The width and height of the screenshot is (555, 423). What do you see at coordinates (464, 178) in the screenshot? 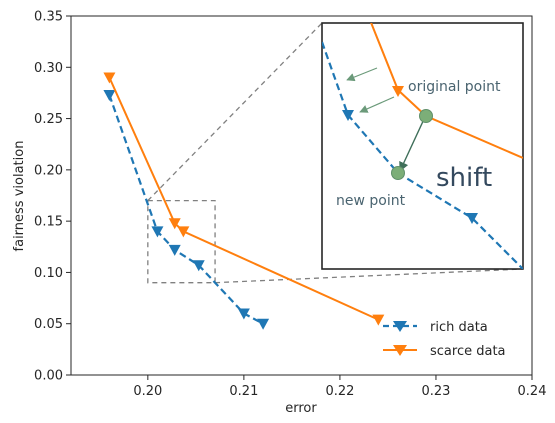
I see `shift-label: shift` at bounding box center [464, 178].